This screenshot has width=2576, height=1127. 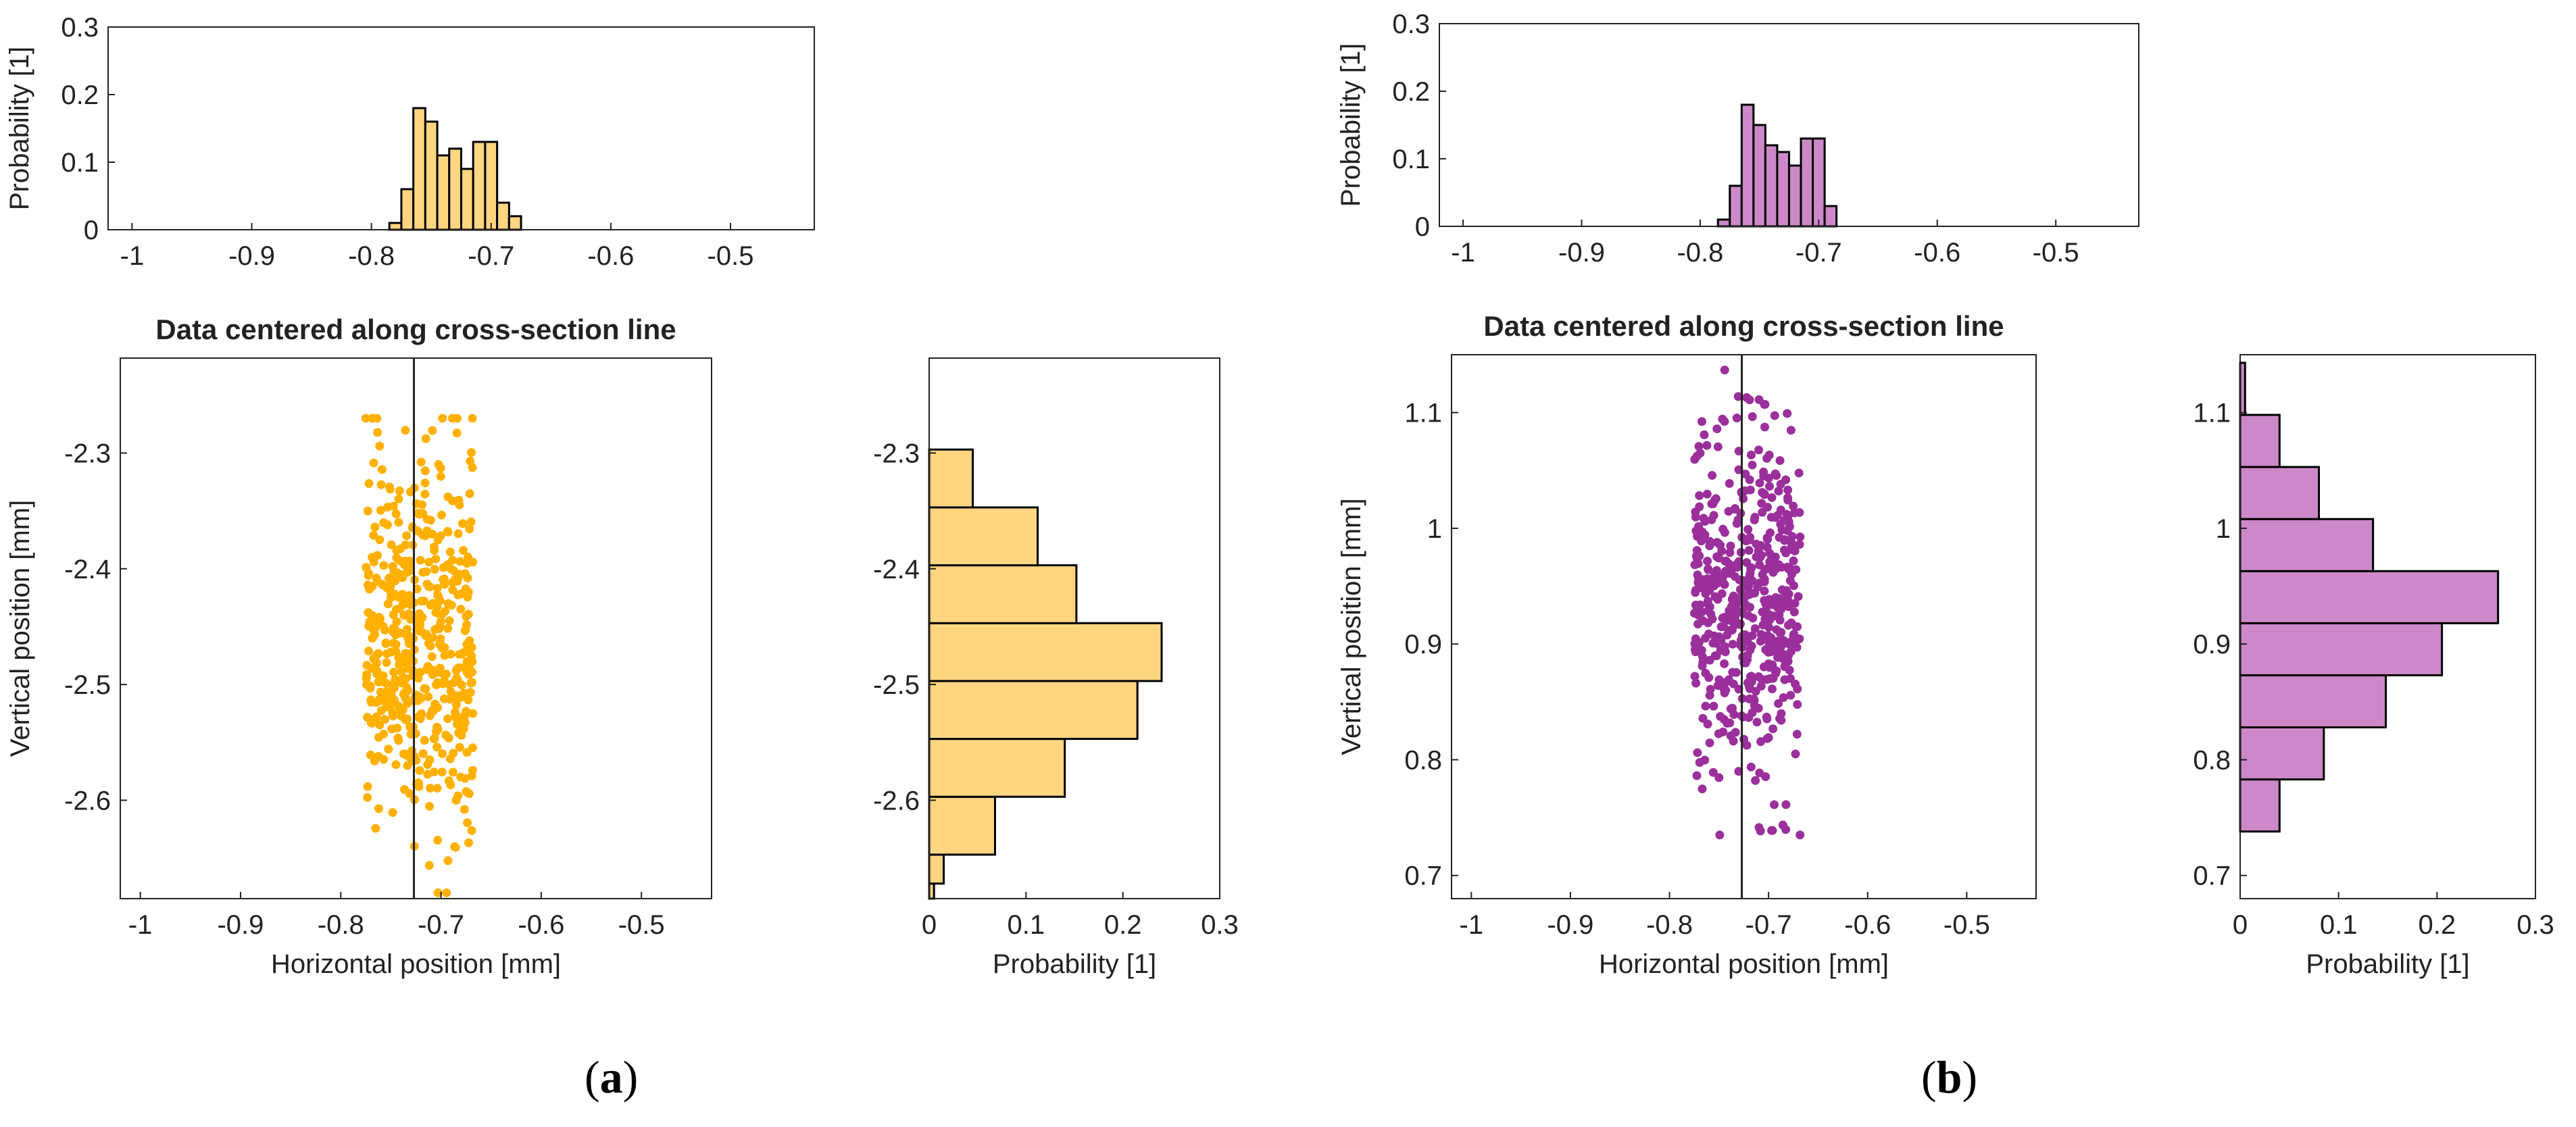 What do you see at coordinates (1670, 925) in the screenshot?
I see `x-tick-label: -0.8` at bounding box center [1670, 925].